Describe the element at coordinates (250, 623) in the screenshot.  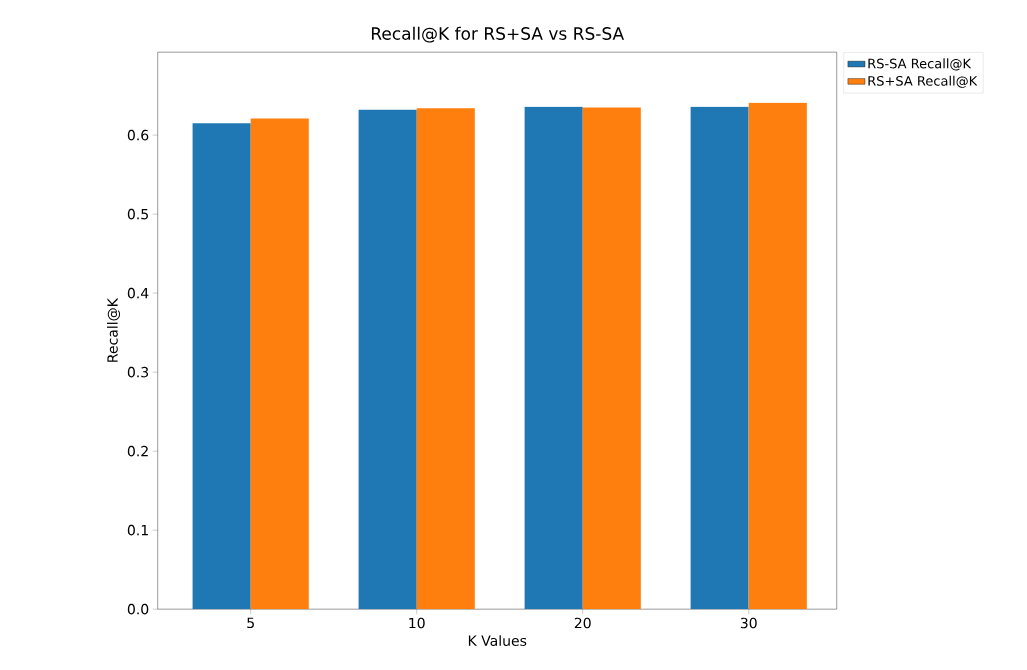
I see `x-tick-label: 5` at that location.